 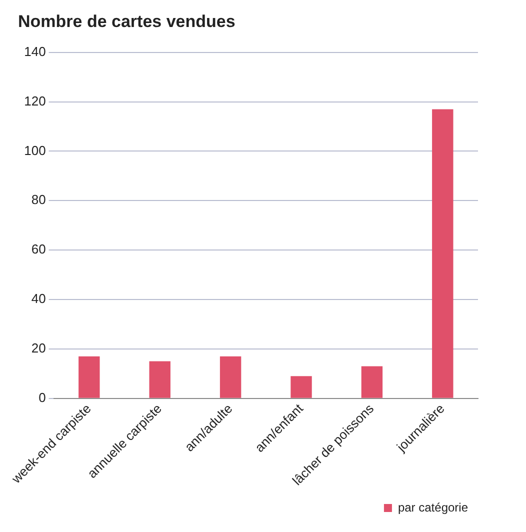 I want to click on legend-label: par catégorie, so click(x=433, y=507).